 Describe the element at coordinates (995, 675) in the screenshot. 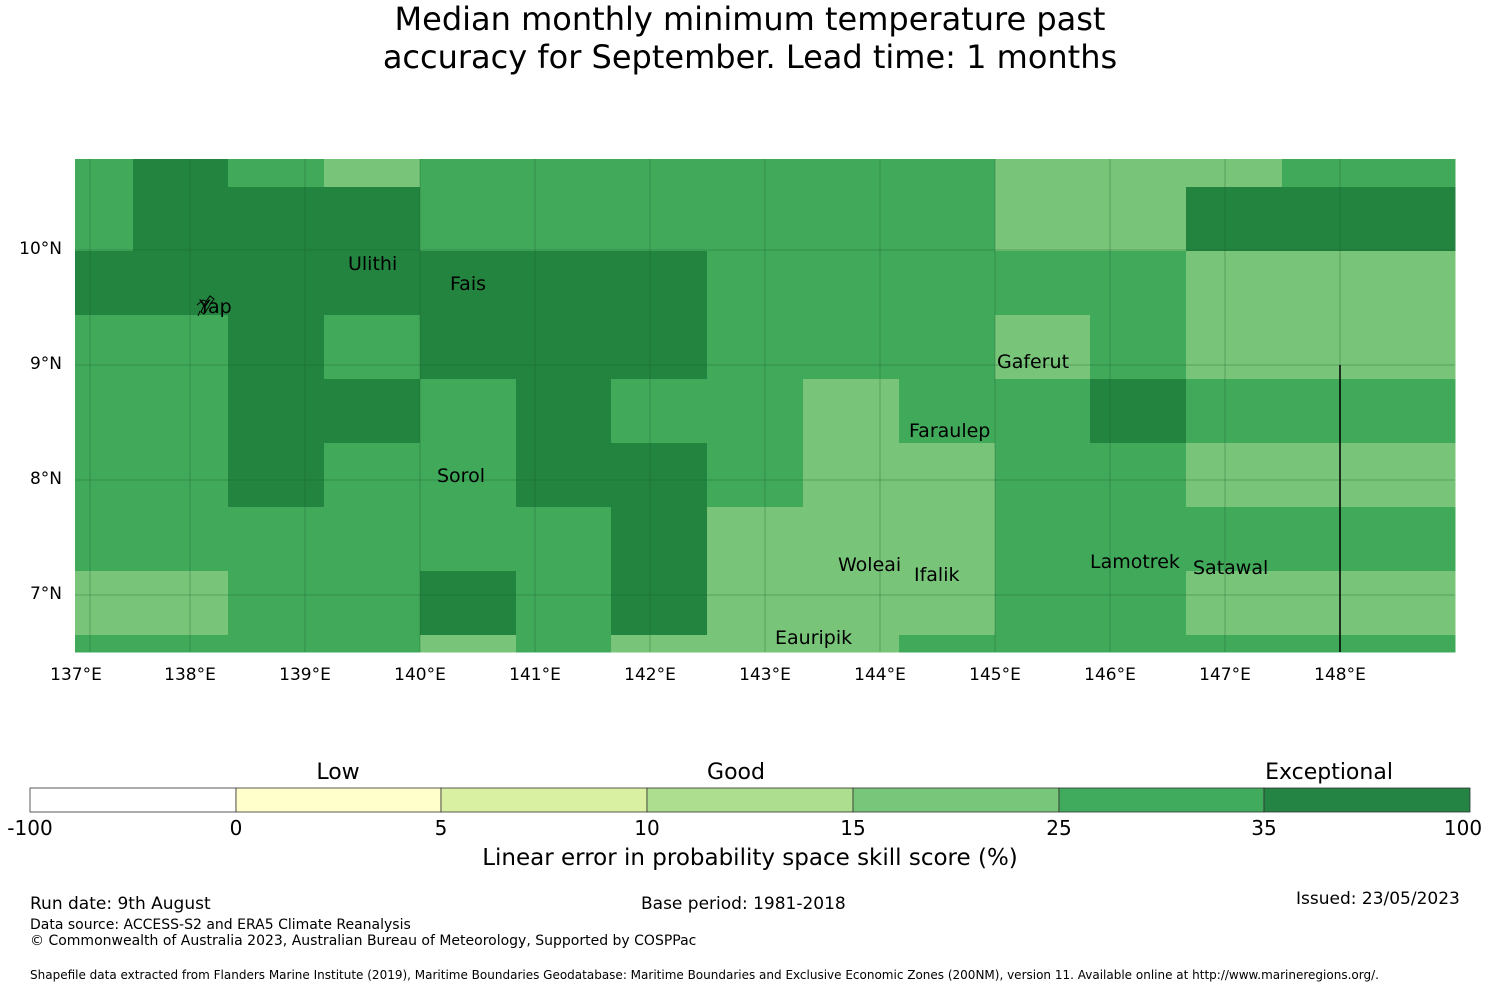

I see `lon-label-145e: 145°E` at that location.